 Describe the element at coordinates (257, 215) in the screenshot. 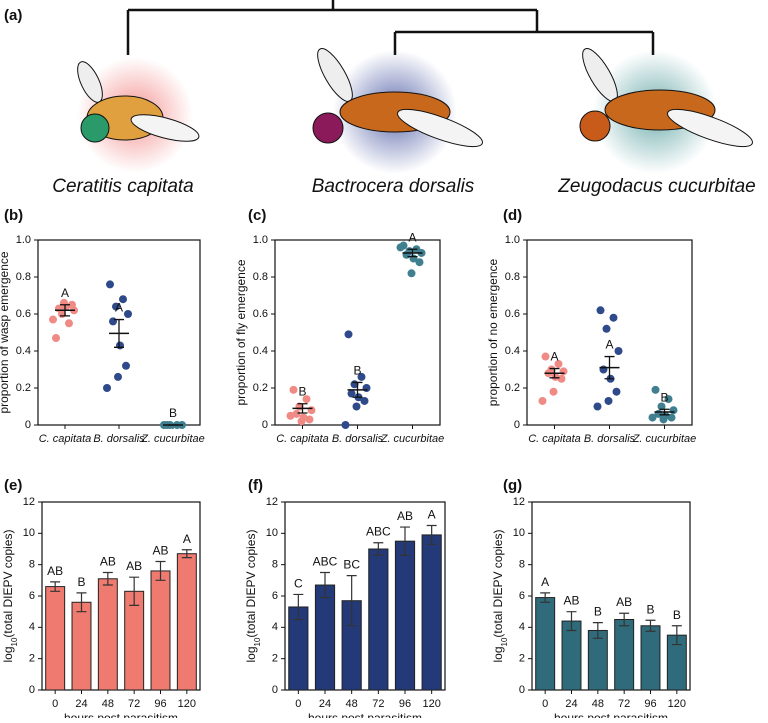

I see `panel-label: (c)` at that location.